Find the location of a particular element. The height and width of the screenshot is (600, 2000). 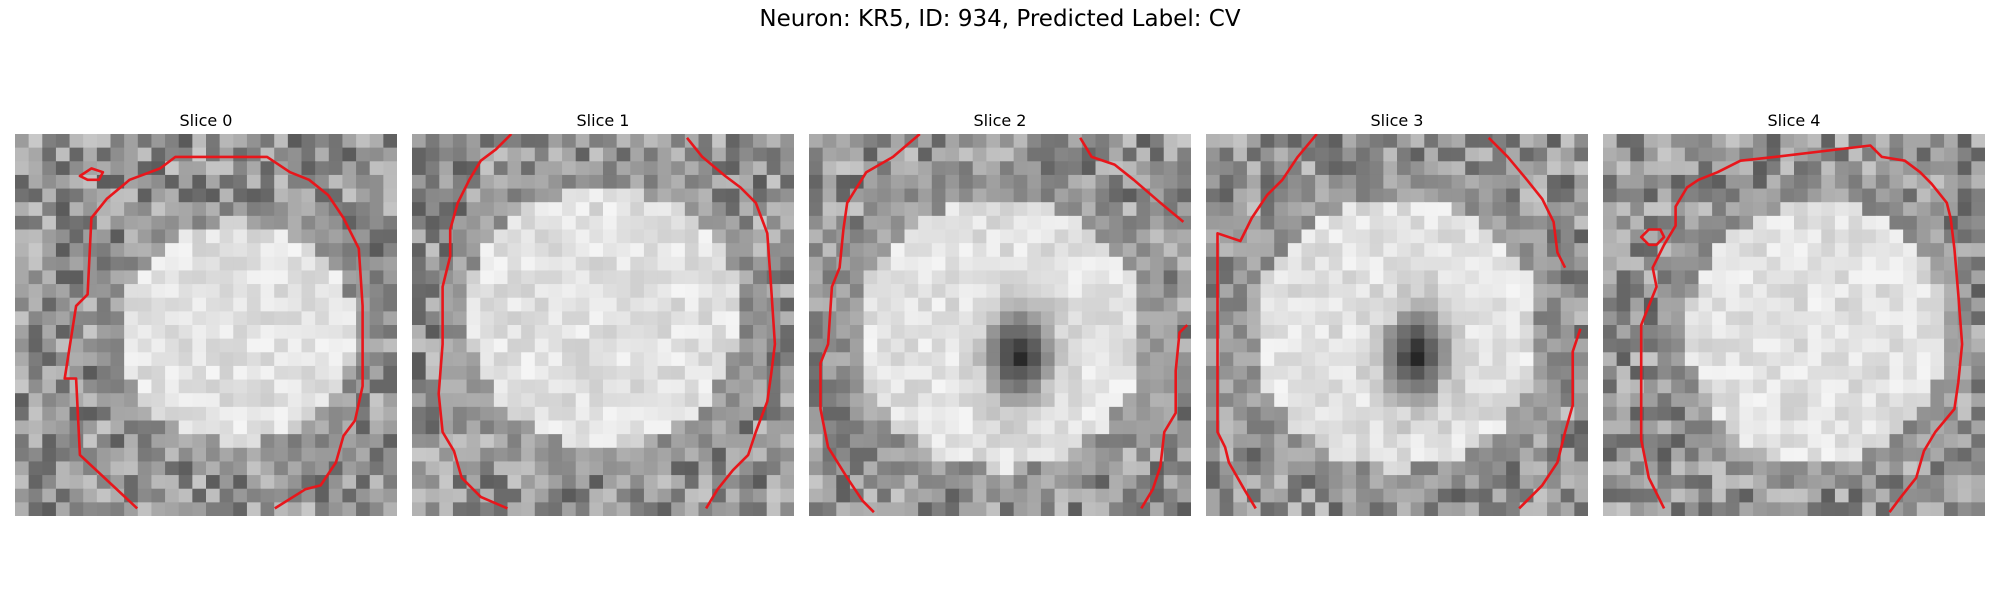

slice-title: Slice 2 is located at coordinates (1000, 120).